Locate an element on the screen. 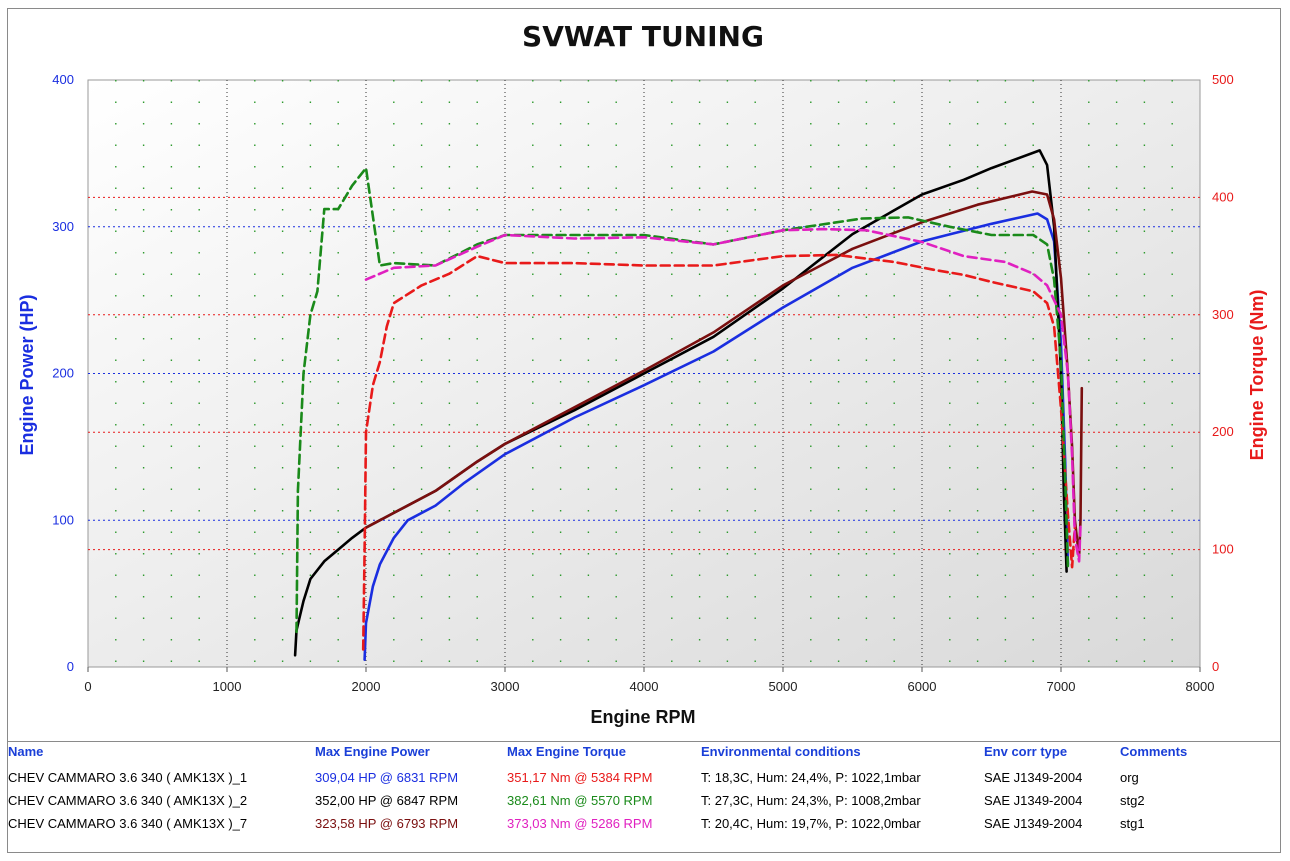 Image resolution: width=1290 pixels, height=861 pixels. x-tick-label: 5000 is located at coordinates (783, 686).